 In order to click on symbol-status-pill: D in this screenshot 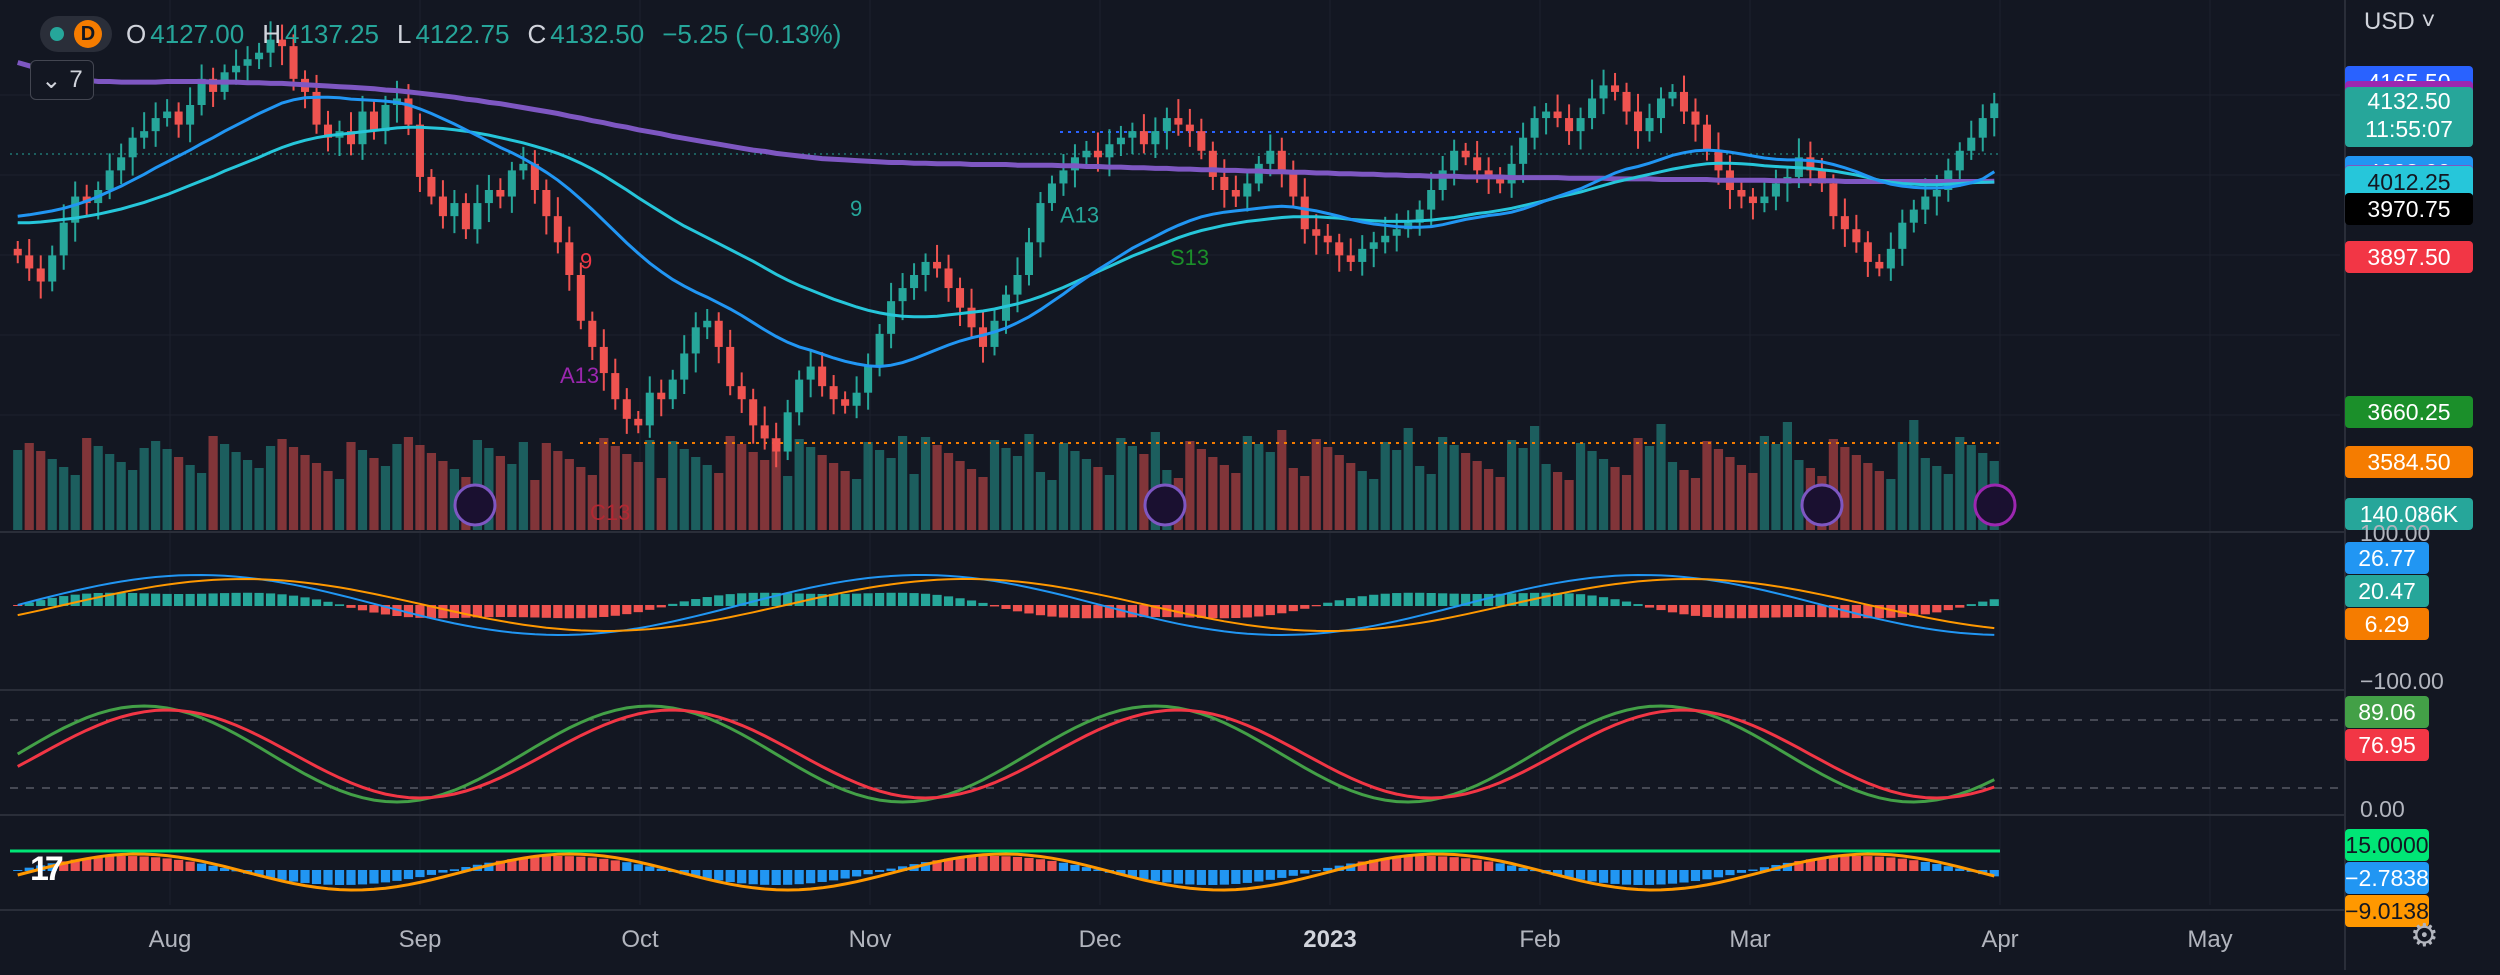, I will do `click(76, 34)`.